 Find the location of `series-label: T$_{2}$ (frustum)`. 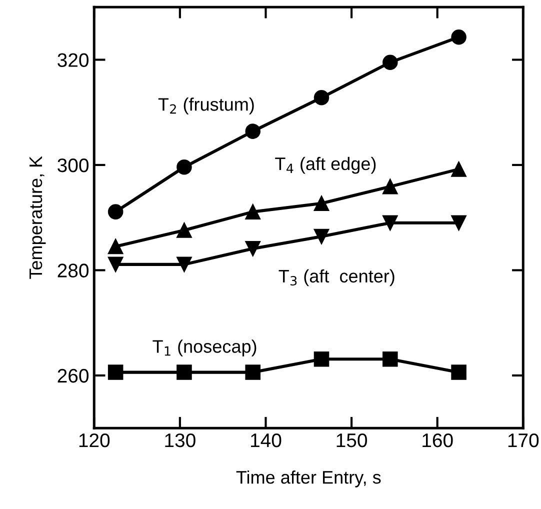

series-label: T$_{2}$ (frustum) is located at coordinates (206, 106).